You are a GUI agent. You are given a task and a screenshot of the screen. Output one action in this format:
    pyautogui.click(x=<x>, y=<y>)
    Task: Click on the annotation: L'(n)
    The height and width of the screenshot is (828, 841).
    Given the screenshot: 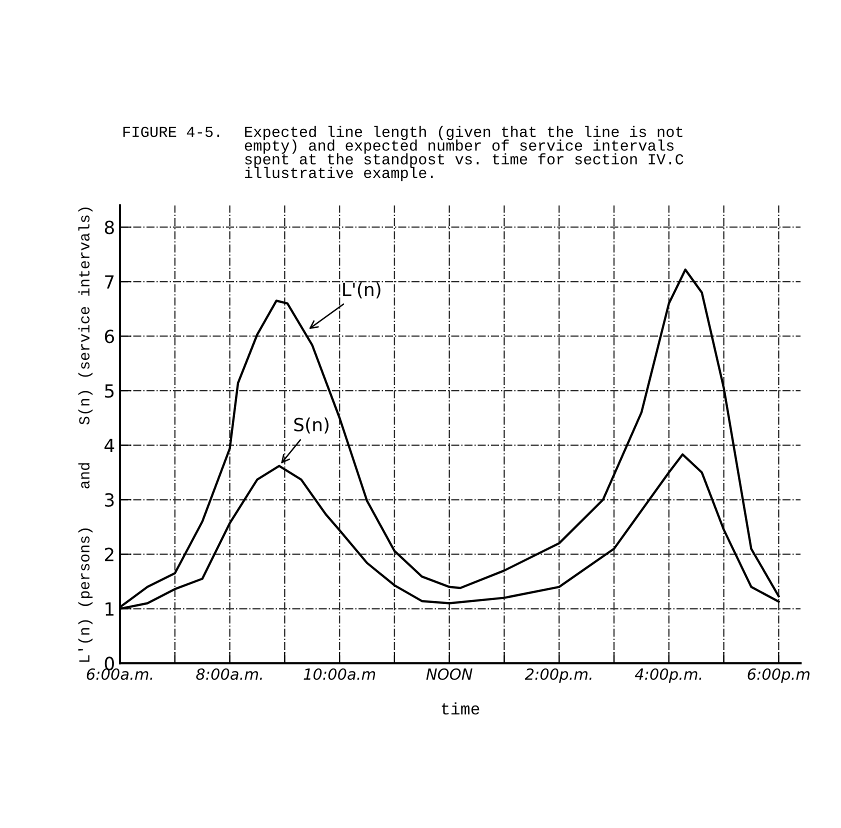 What is the action you would take?
    pyautogui.click(x=361, y=290)
    